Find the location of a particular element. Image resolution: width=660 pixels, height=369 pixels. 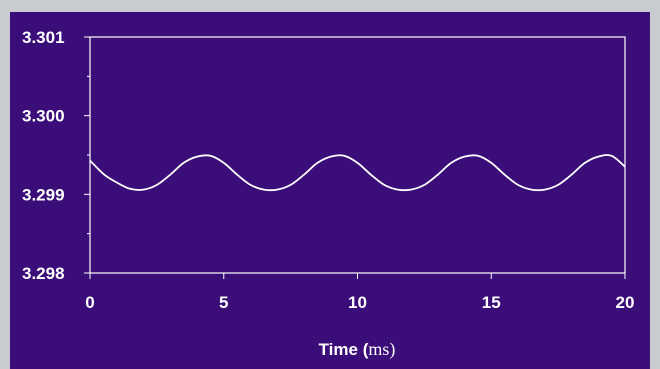

x-tick-label: 5 is located at coordinates (223, 302).